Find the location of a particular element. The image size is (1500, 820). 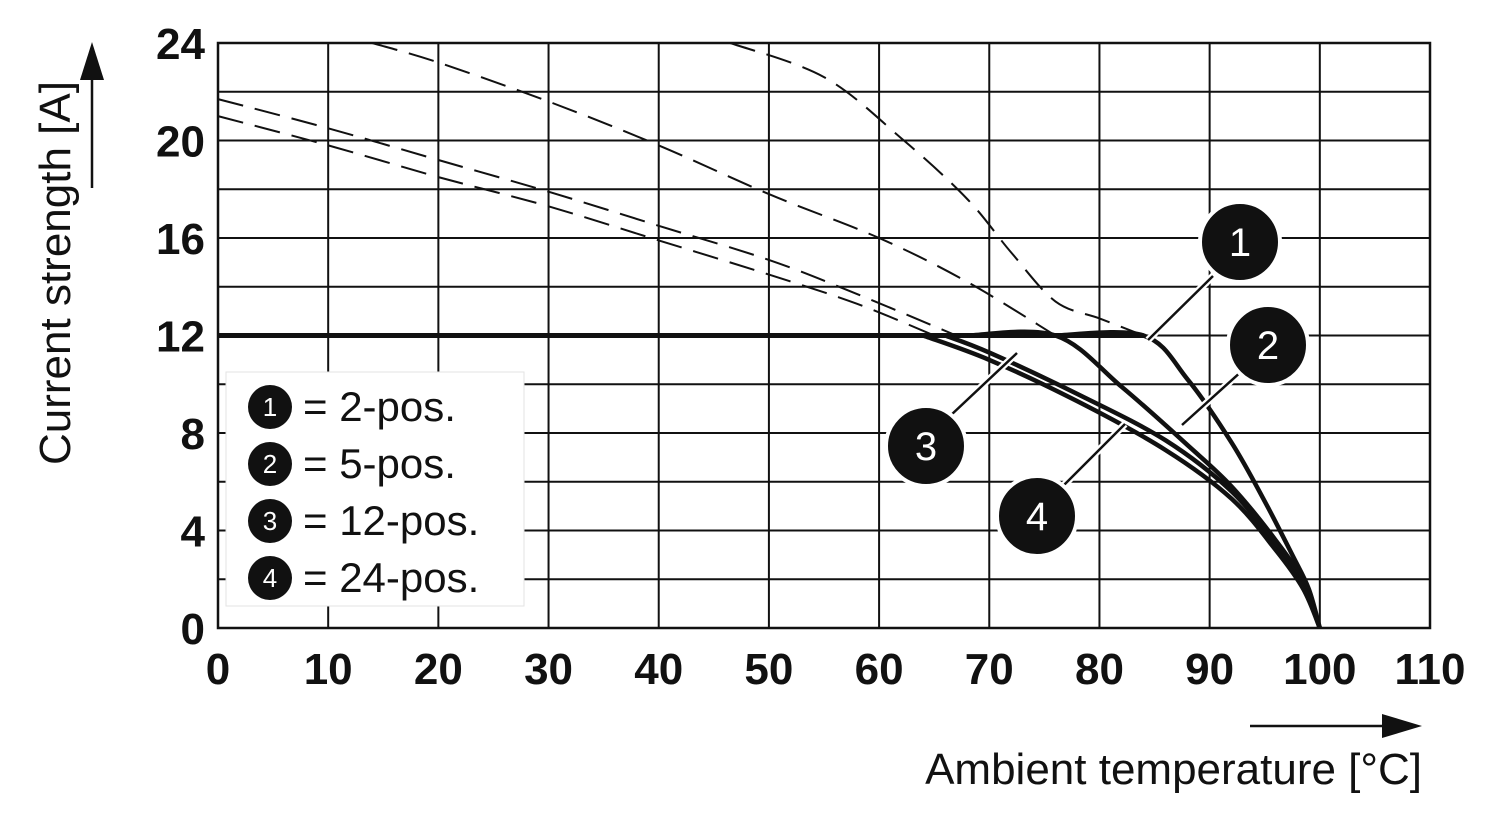

legend-entry-text: = 5-pos. is located at coordinates (379, 463).